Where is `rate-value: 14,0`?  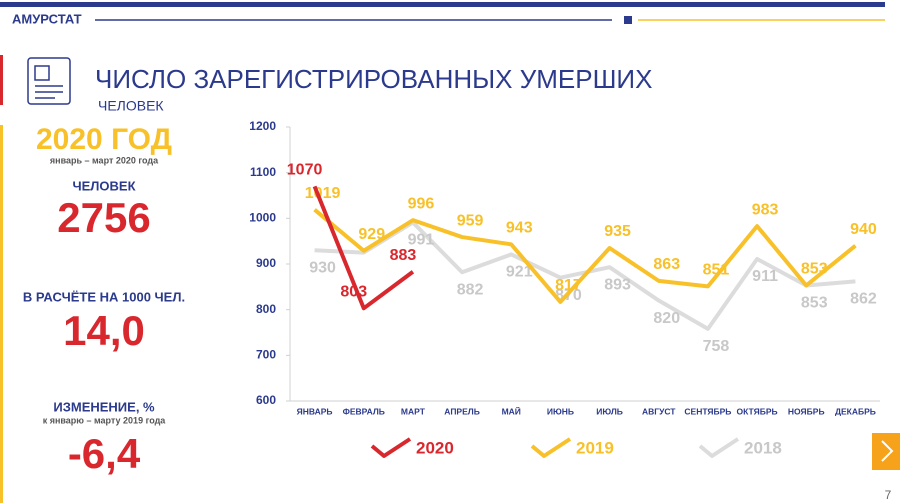
rate-value: 14,0 is located at coordinates (104, 330).